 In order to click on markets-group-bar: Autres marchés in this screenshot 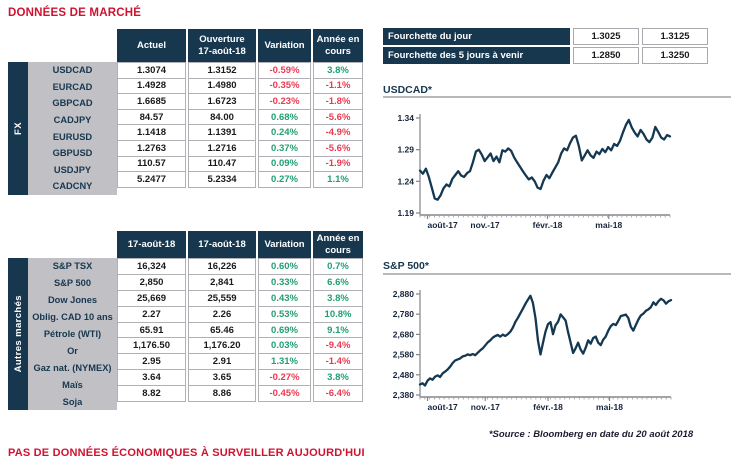, I will do `click(18, 334)`.